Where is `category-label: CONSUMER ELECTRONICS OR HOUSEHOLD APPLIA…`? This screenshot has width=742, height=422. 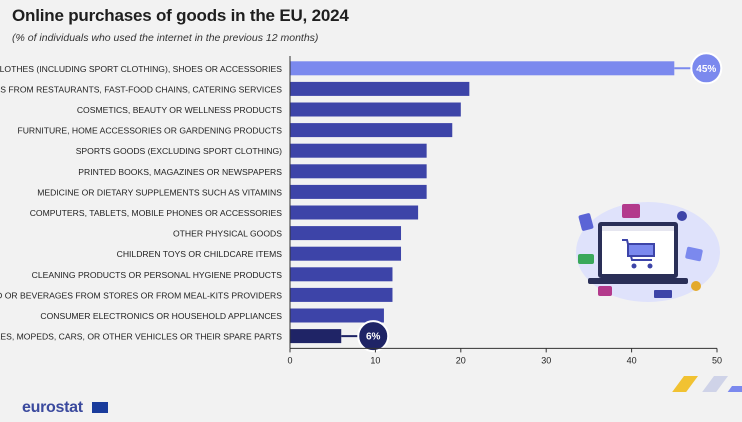 category-label: CONSUMER ELECTRONICS OR HOUSEHOLD APPLIA… is located at coordinates (161, 316).